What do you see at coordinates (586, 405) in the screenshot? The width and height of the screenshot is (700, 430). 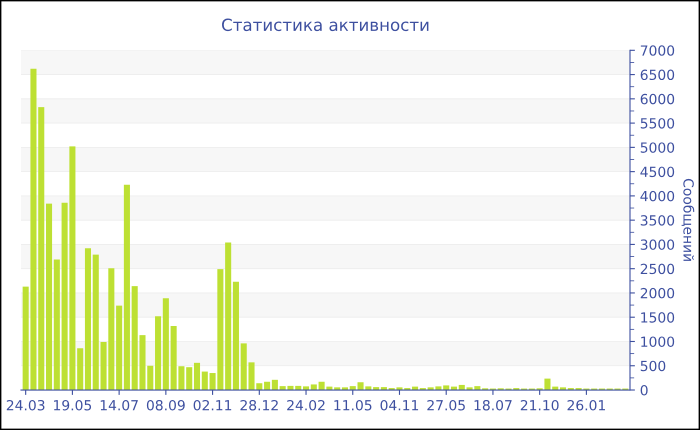 I see `x-tick-label: 26.01` at bounding box center [586, 405].